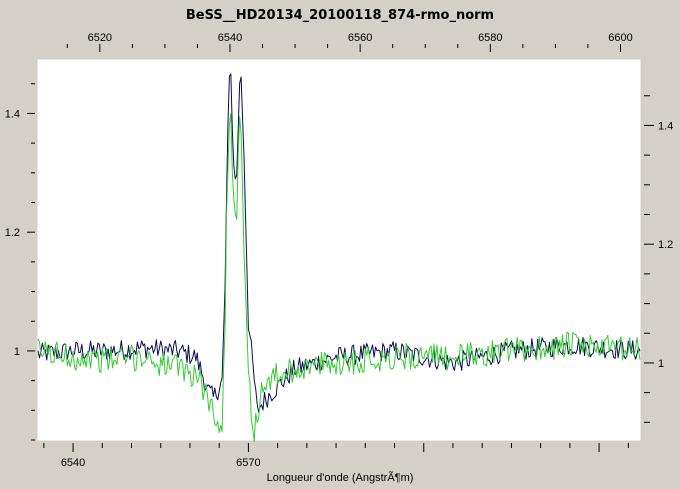  Describe the element at coordinates (665, 126) in the screenshot. I see `right-tick-label: 1.4` at that location.